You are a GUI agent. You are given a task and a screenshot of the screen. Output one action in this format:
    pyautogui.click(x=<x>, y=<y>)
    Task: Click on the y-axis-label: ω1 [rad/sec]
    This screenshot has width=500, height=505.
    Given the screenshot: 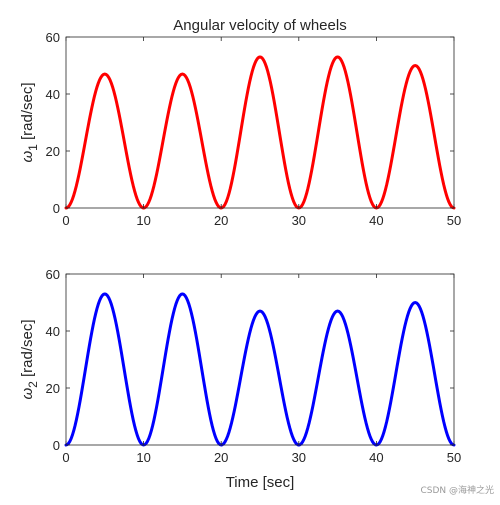 What is the action you would take?
    pyautogui.click(x=29, y=122)
    